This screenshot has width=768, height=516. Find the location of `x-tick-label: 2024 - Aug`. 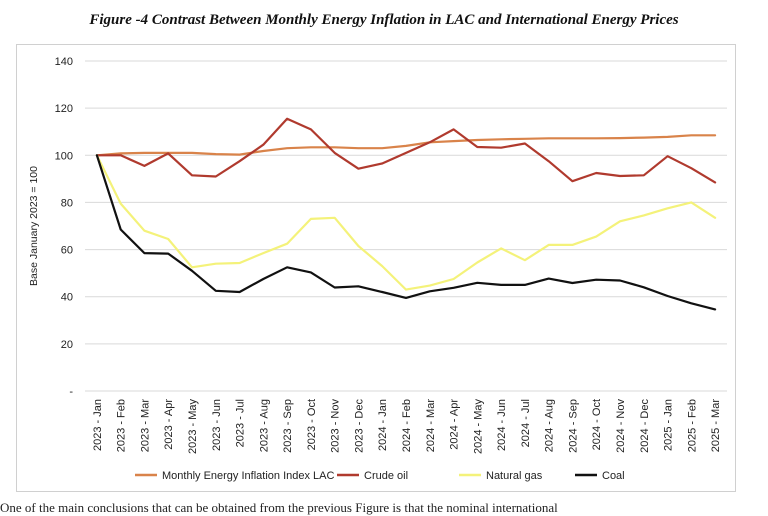

x-tick-label: 2024 - Aug is located at coordinates (550, 425).